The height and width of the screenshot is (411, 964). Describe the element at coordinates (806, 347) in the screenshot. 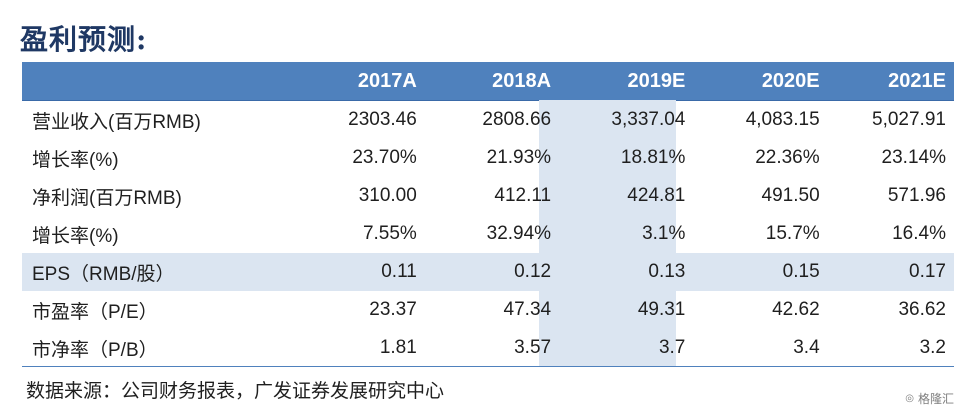

I see `table-cell: 3.4` at that location.